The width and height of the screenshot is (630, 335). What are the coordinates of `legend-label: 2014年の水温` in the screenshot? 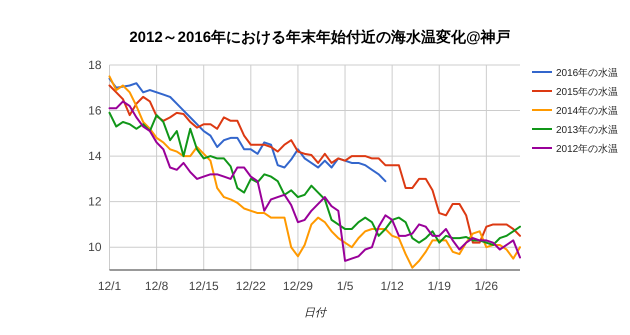 It's located at (587, 111).